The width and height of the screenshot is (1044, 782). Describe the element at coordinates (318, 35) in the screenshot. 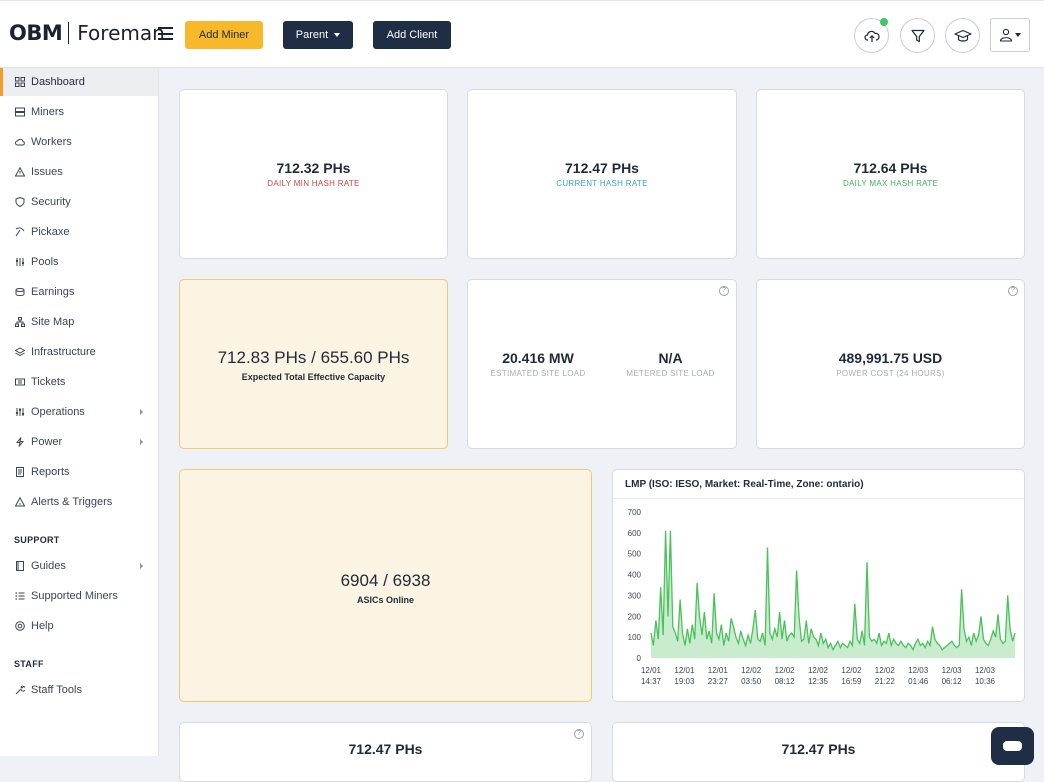

I see `parent-dropdown-button: Parent` at that location.